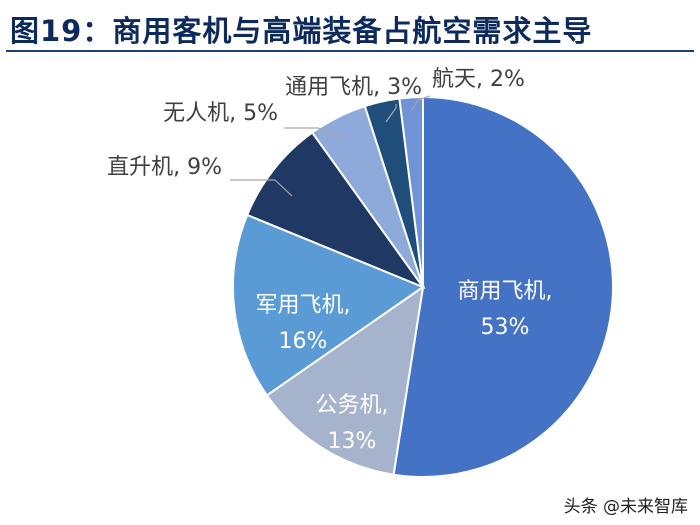 Image resolution: width=700 pixels, height=525 pixels. What do you see at coordinates (301, 31) in the screenshot?
I see `figure-title: 图19：商用客机与高端装备占航空需求主导` at bounding box center [301, 31].